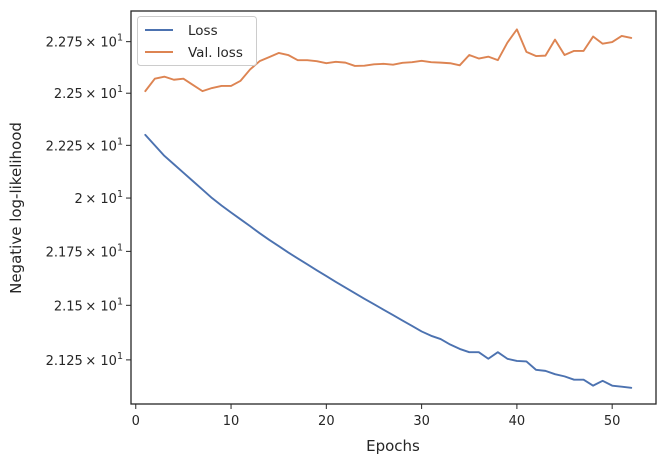 The width and height of the screenshot is (667, 464). Describe the element at coordinates (79, 199) in the screenshot. I see `y-tick-mantissa: 2` at that location.